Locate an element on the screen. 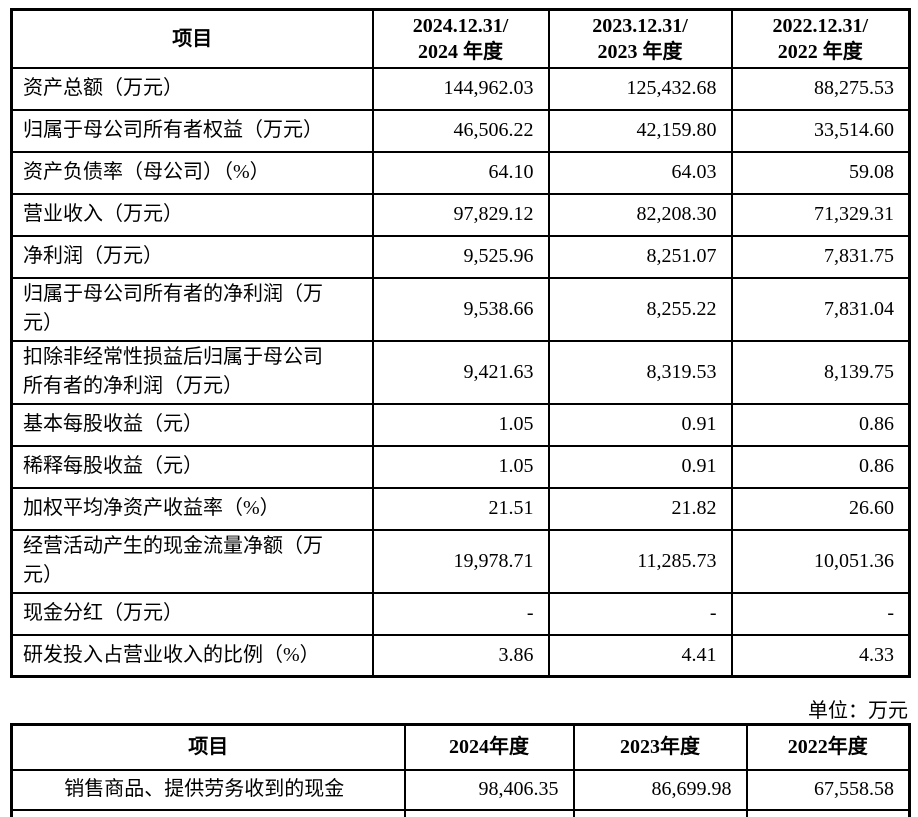 The image size is (918, 817). value-2023: 42,159.80 is located at coordinates (640, 130).